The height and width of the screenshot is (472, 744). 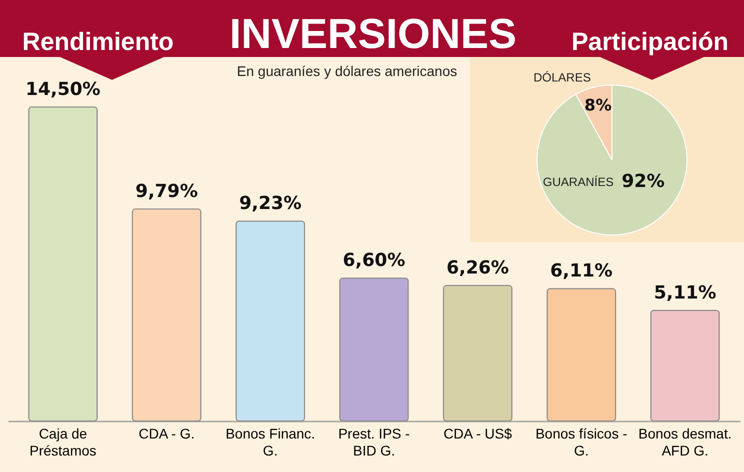 What do you see at coordinates (612, 160) in the screenshot?
I see `pie-slice` at bounding box center [612, 160].